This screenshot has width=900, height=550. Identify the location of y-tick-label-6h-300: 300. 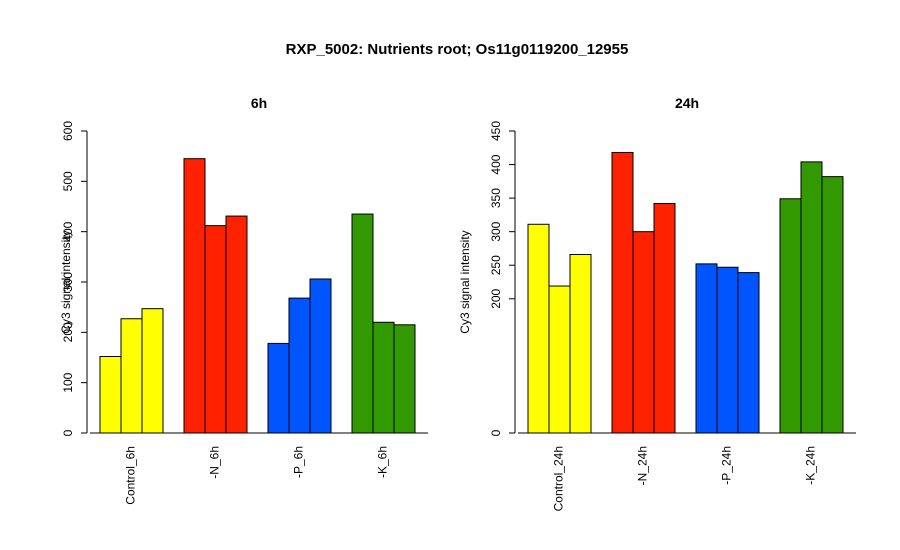
(68, 282).